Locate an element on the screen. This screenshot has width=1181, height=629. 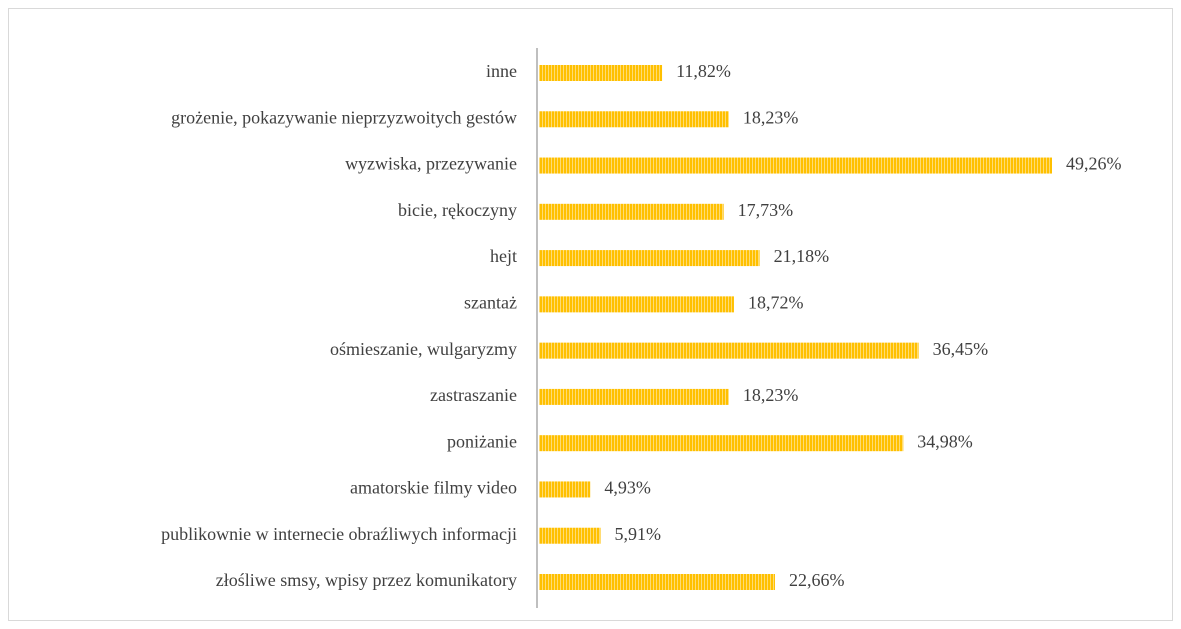
value-label: 4,93% is located at coordinates (627, 488).